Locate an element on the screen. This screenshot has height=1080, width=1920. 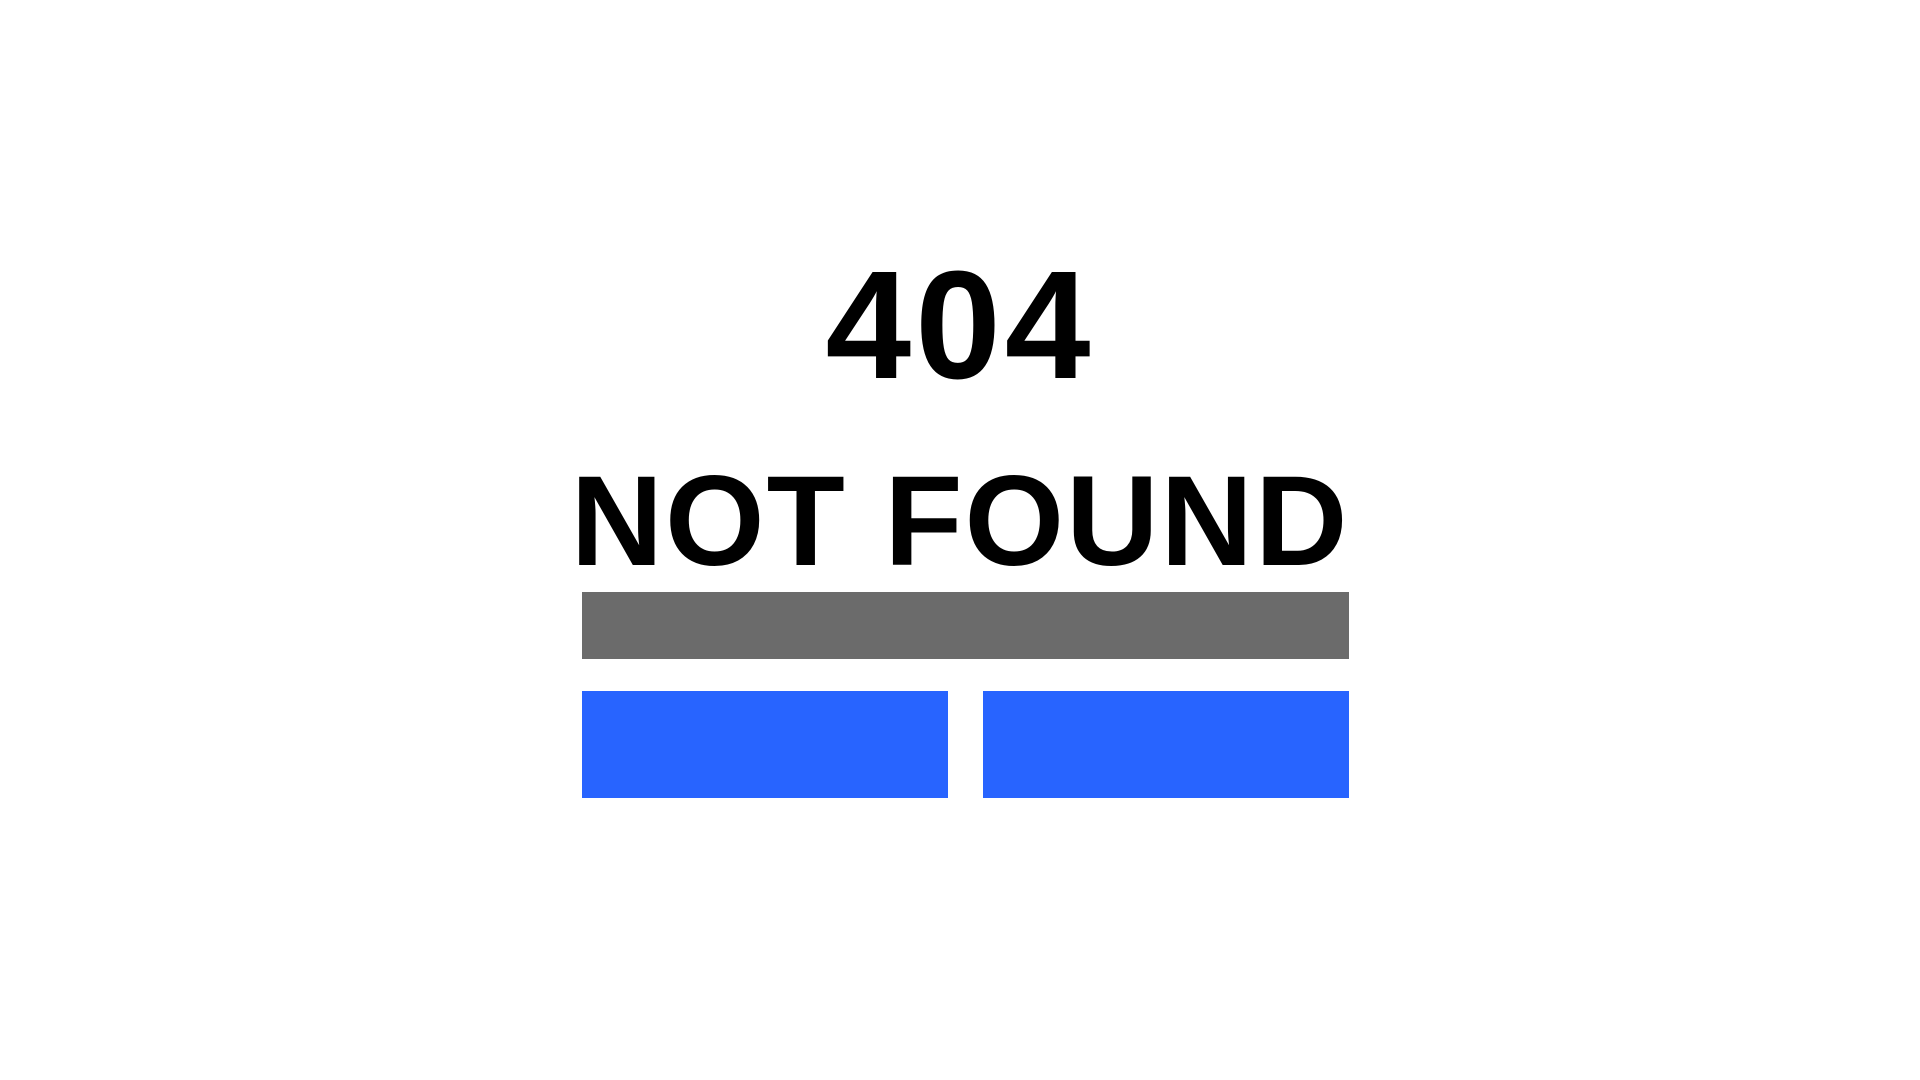
secondary-action-button is located at coordinates (1166, 744).